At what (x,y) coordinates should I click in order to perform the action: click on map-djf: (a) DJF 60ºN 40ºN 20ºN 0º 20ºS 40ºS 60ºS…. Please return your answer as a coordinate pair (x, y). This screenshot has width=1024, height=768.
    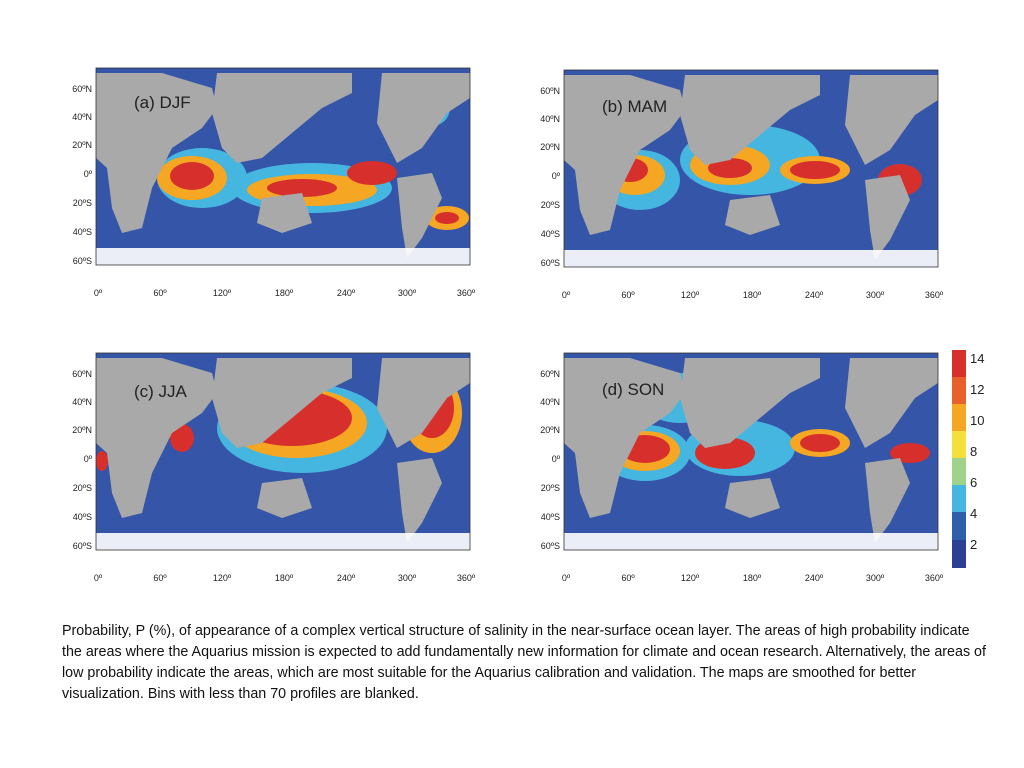
    Looking at the image, I should click on (274, 182).